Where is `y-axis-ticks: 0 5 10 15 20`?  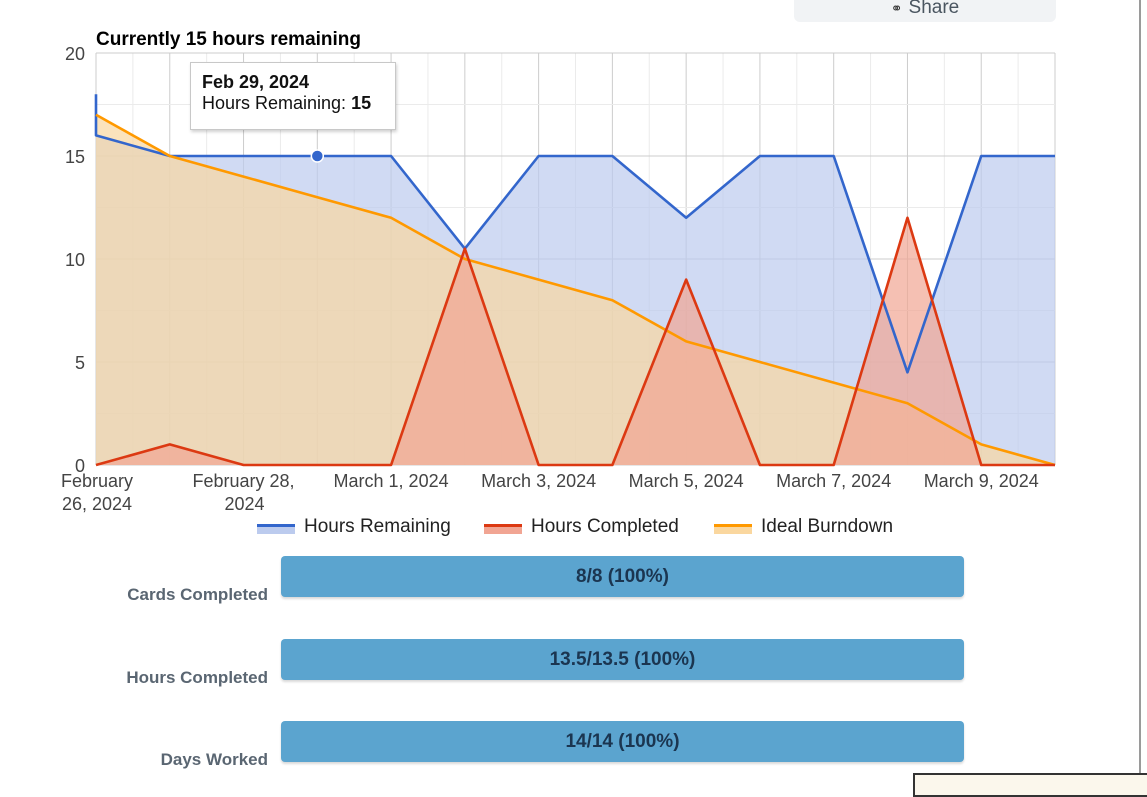 y-axis-ticks: 0 5 10 15 20 is located at coordinates (75, 260).